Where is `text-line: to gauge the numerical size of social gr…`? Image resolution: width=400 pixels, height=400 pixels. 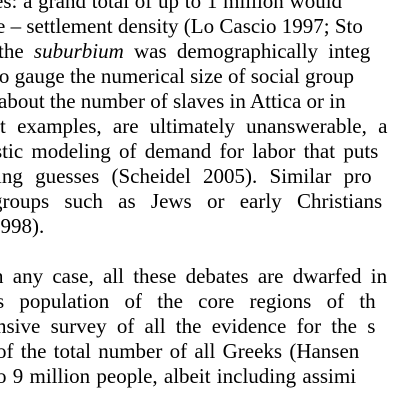 text-line: to gauge the numerical size of social gr… is located at coordinates (177, 76).